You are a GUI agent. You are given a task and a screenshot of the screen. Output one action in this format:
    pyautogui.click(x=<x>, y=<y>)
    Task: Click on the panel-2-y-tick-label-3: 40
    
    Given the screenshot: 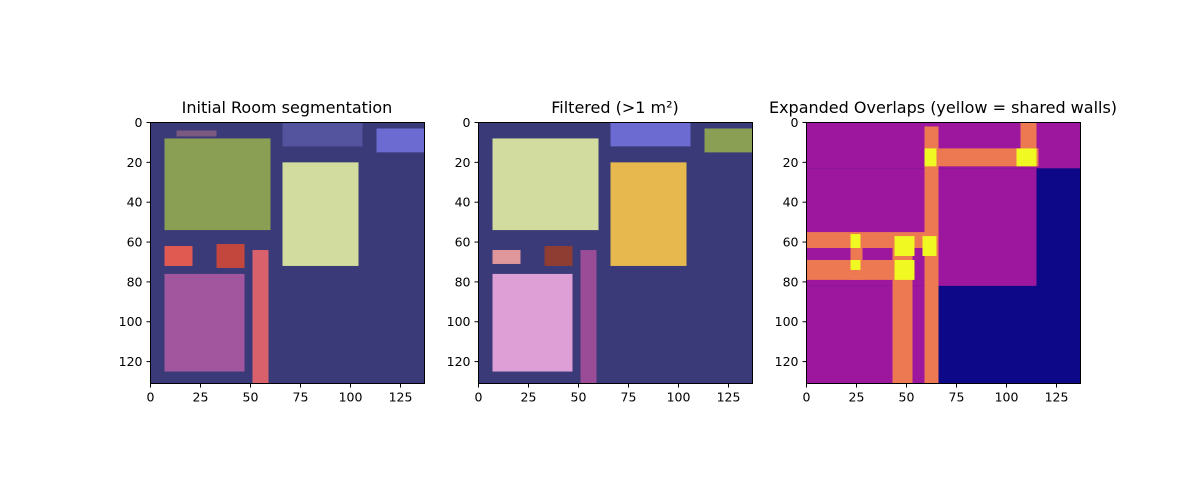 What is the action you would take?
    pyautogui.click(x=463, y=202)
    